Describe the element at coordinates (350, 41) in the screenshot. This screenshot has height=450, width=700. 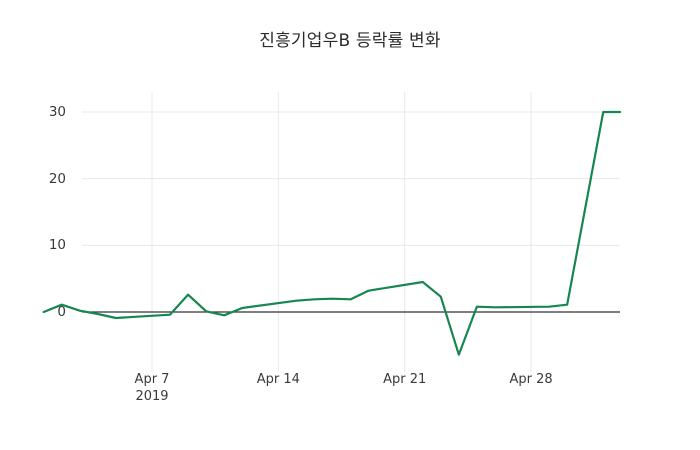
I see `chart-title: 진흥기업우B 등락률 변화` at that location.